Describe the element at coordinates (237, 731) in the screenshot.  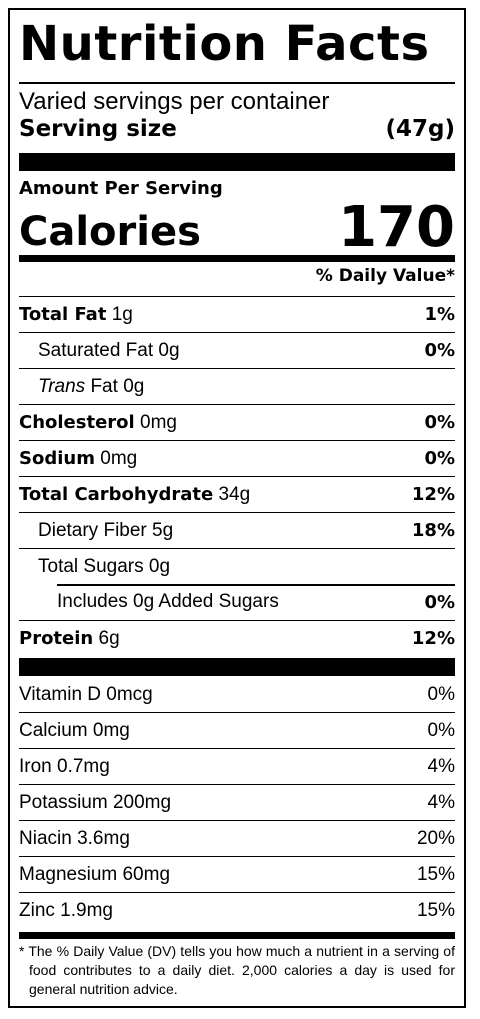
I see `vitamin-row-calcium: Calcium 0mg 0%` at that location.